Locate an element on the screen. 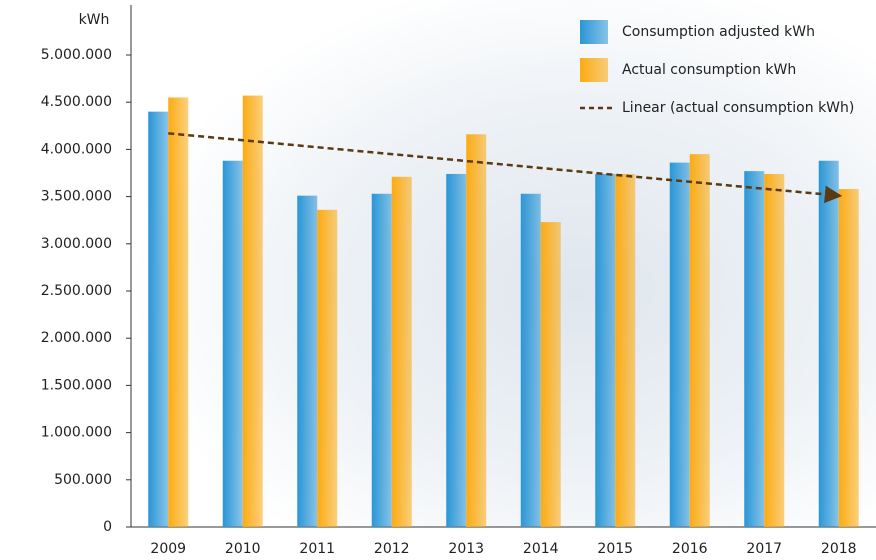  x-tick-label: 2017 is located at coordinates (764, 549).